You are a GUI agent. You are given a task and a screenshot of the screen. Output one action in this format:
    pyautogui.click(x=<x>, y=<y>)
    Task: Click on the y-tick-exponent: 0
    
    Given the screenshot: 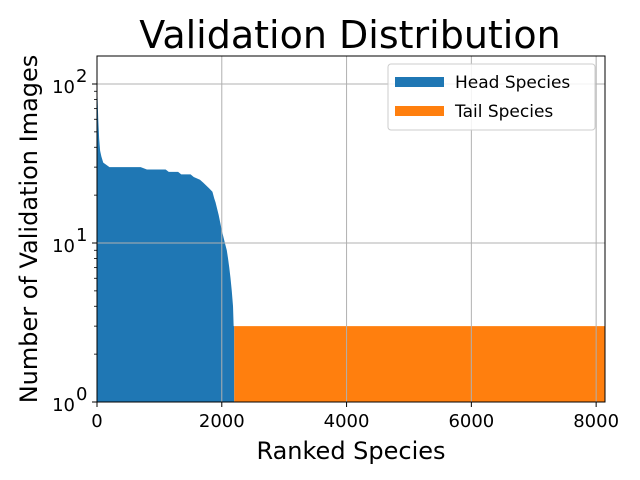 What is the action you would take?
    pyautogui.click(x=81, y=394)
    